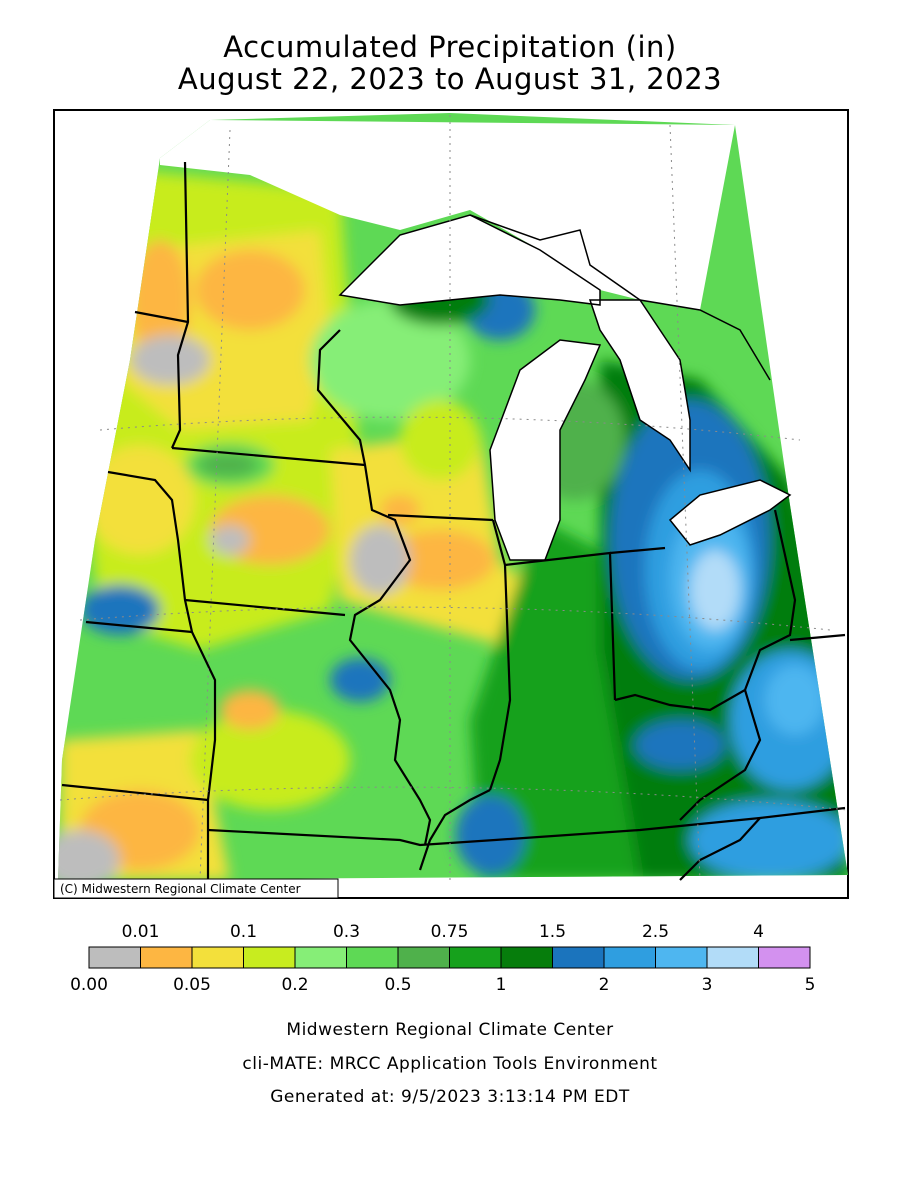 The width and height of the screenshot is (900, 1200). What do you see at coordinates (450, 47) in the screenshot?
I see `map-title: Accumulated Precipitation (in)` at bounding box center [450, 47].